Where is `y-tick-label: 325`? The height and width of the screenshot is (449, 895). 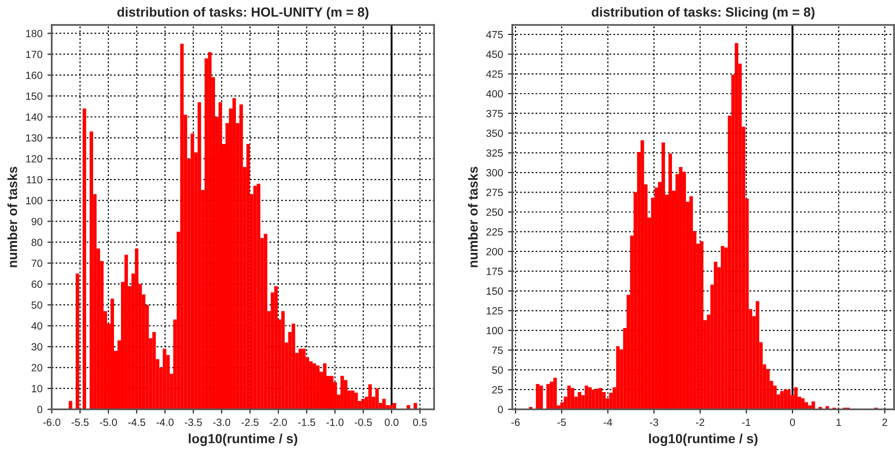 y-tick-label: 325 is located at coordinates (494, 153).